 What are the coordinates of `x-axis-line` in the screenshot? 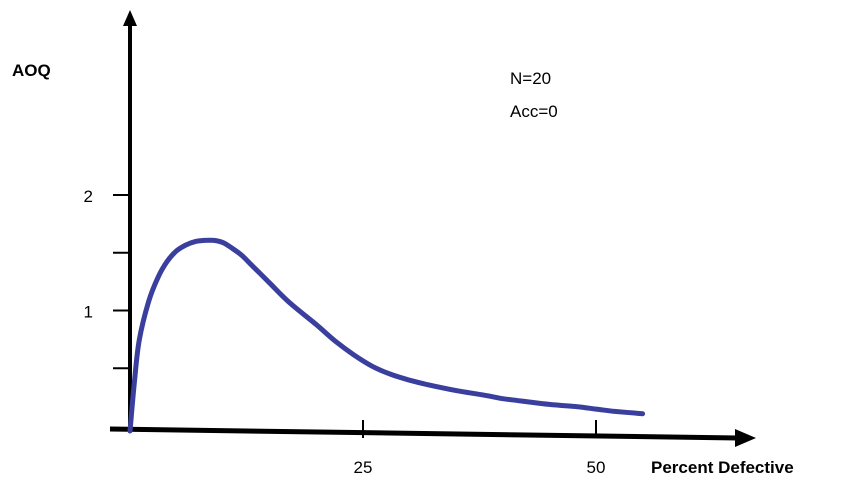 It's located at (424, 433).